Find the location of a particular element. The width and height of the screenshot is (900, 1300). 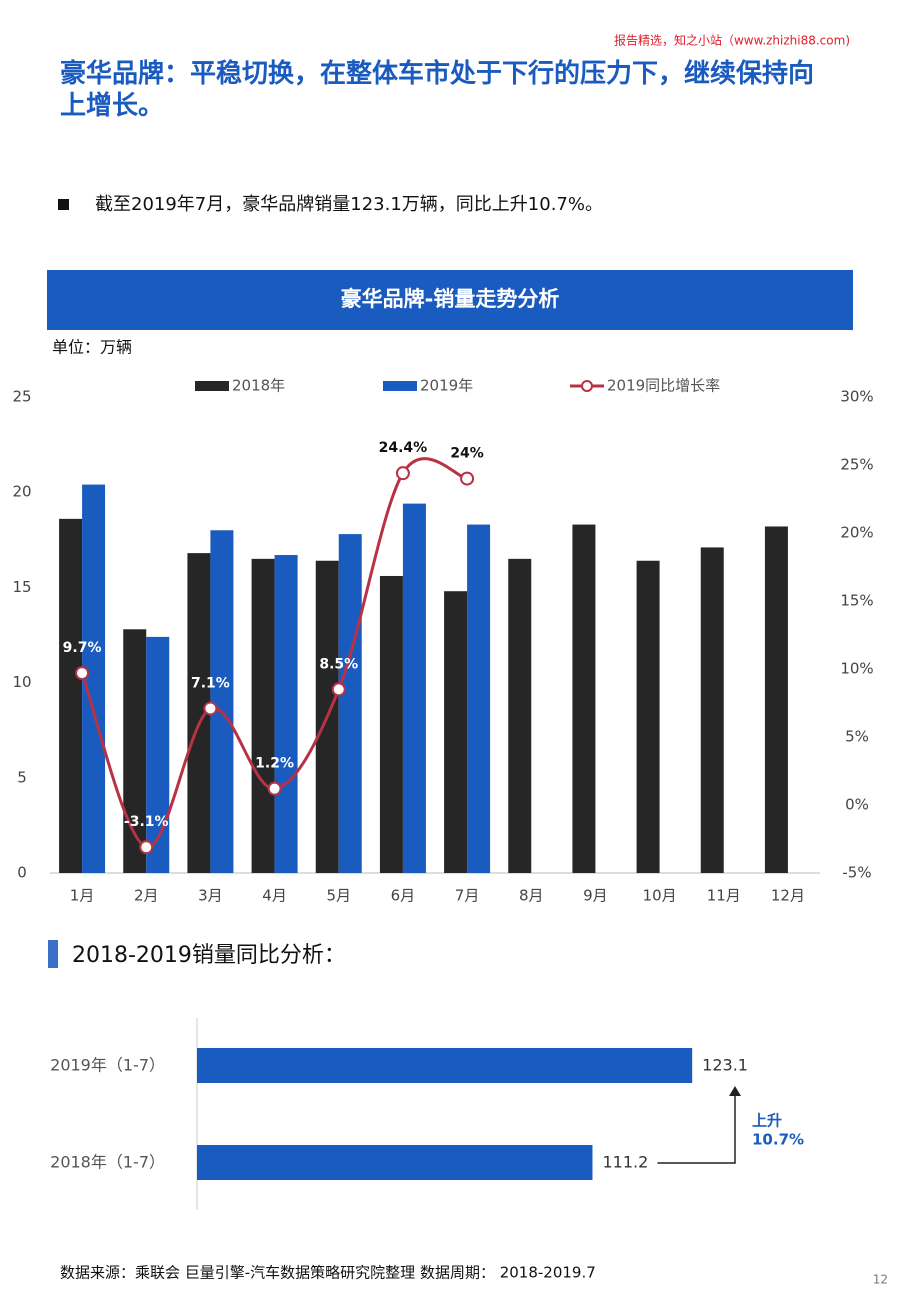

y2-tick-label: 15% is located at coordinates (856, 601).